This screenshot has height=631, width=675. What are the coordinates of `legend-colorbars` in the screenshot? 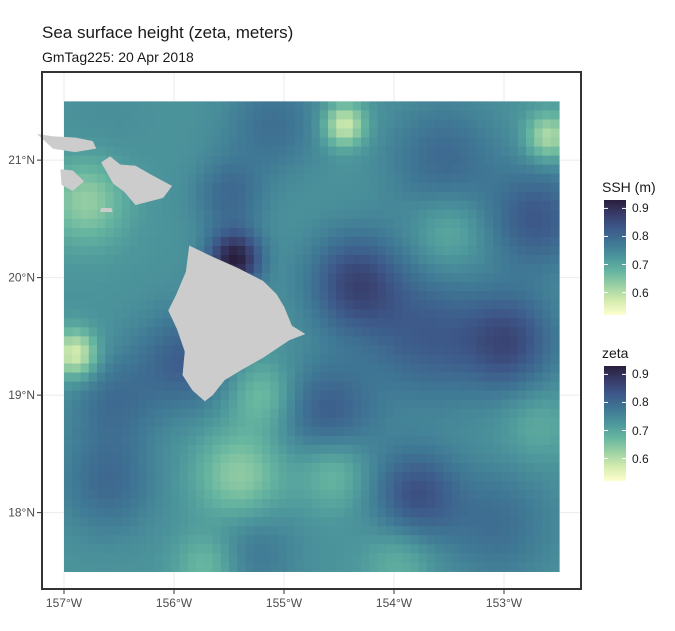 It's located at (615, 340).